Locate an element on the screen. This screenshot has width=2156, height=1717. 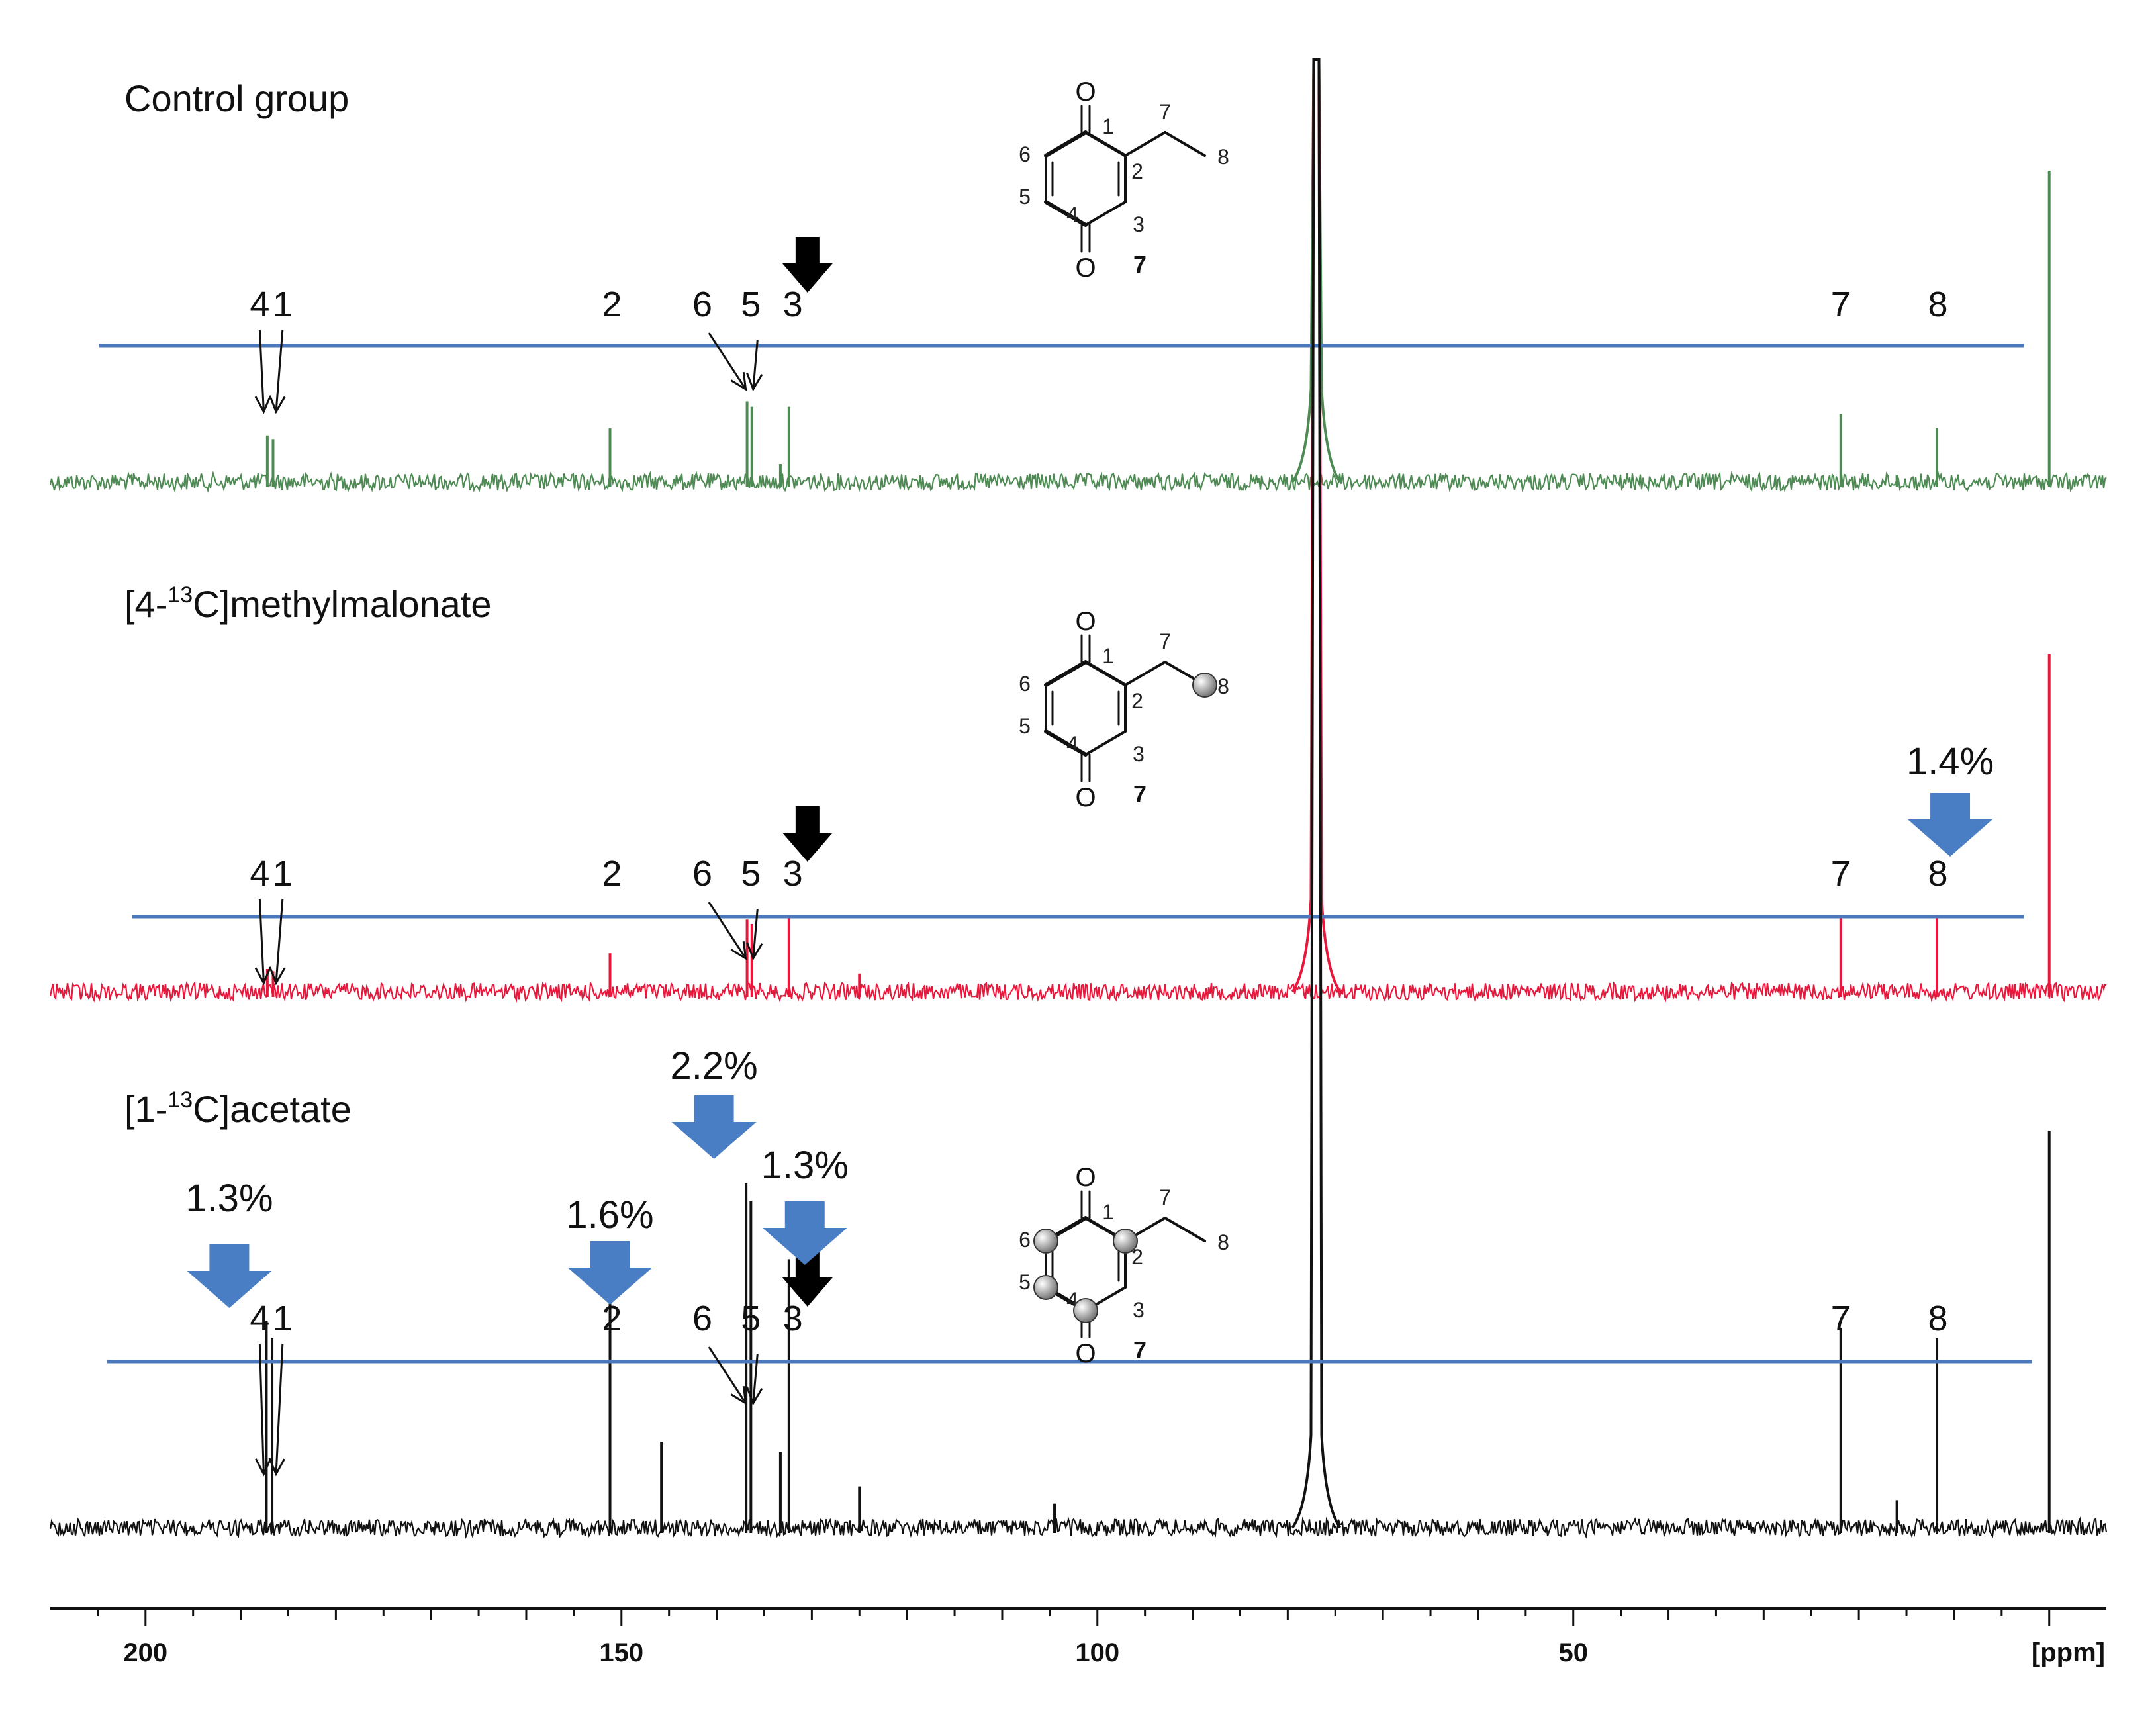
oxygen-top: O is located at coordinates (1085, 1177).